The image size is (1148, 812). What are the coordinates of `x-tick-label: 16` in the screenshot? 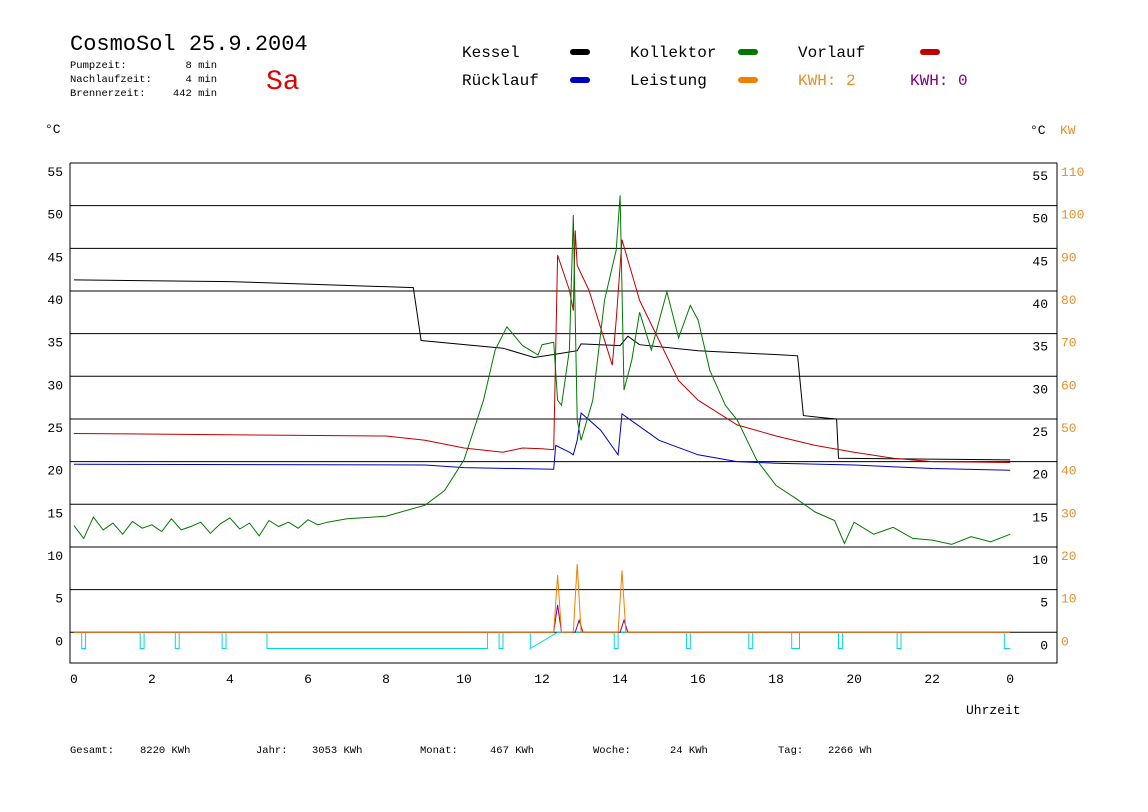 It's located at (698, 679).